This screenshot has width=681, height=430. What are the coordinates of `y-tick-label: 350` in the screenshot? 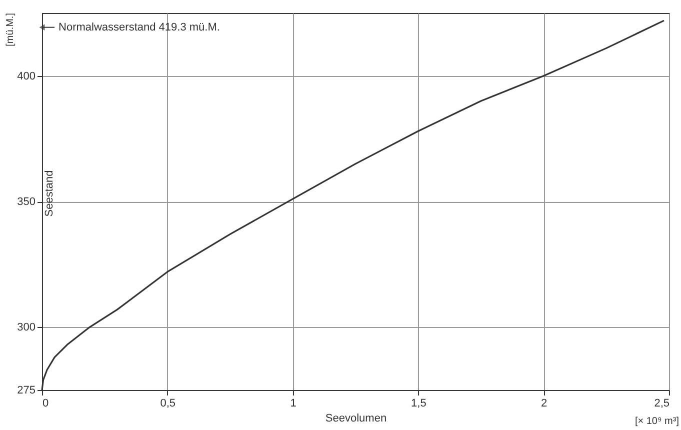 It's located at (26, 202).